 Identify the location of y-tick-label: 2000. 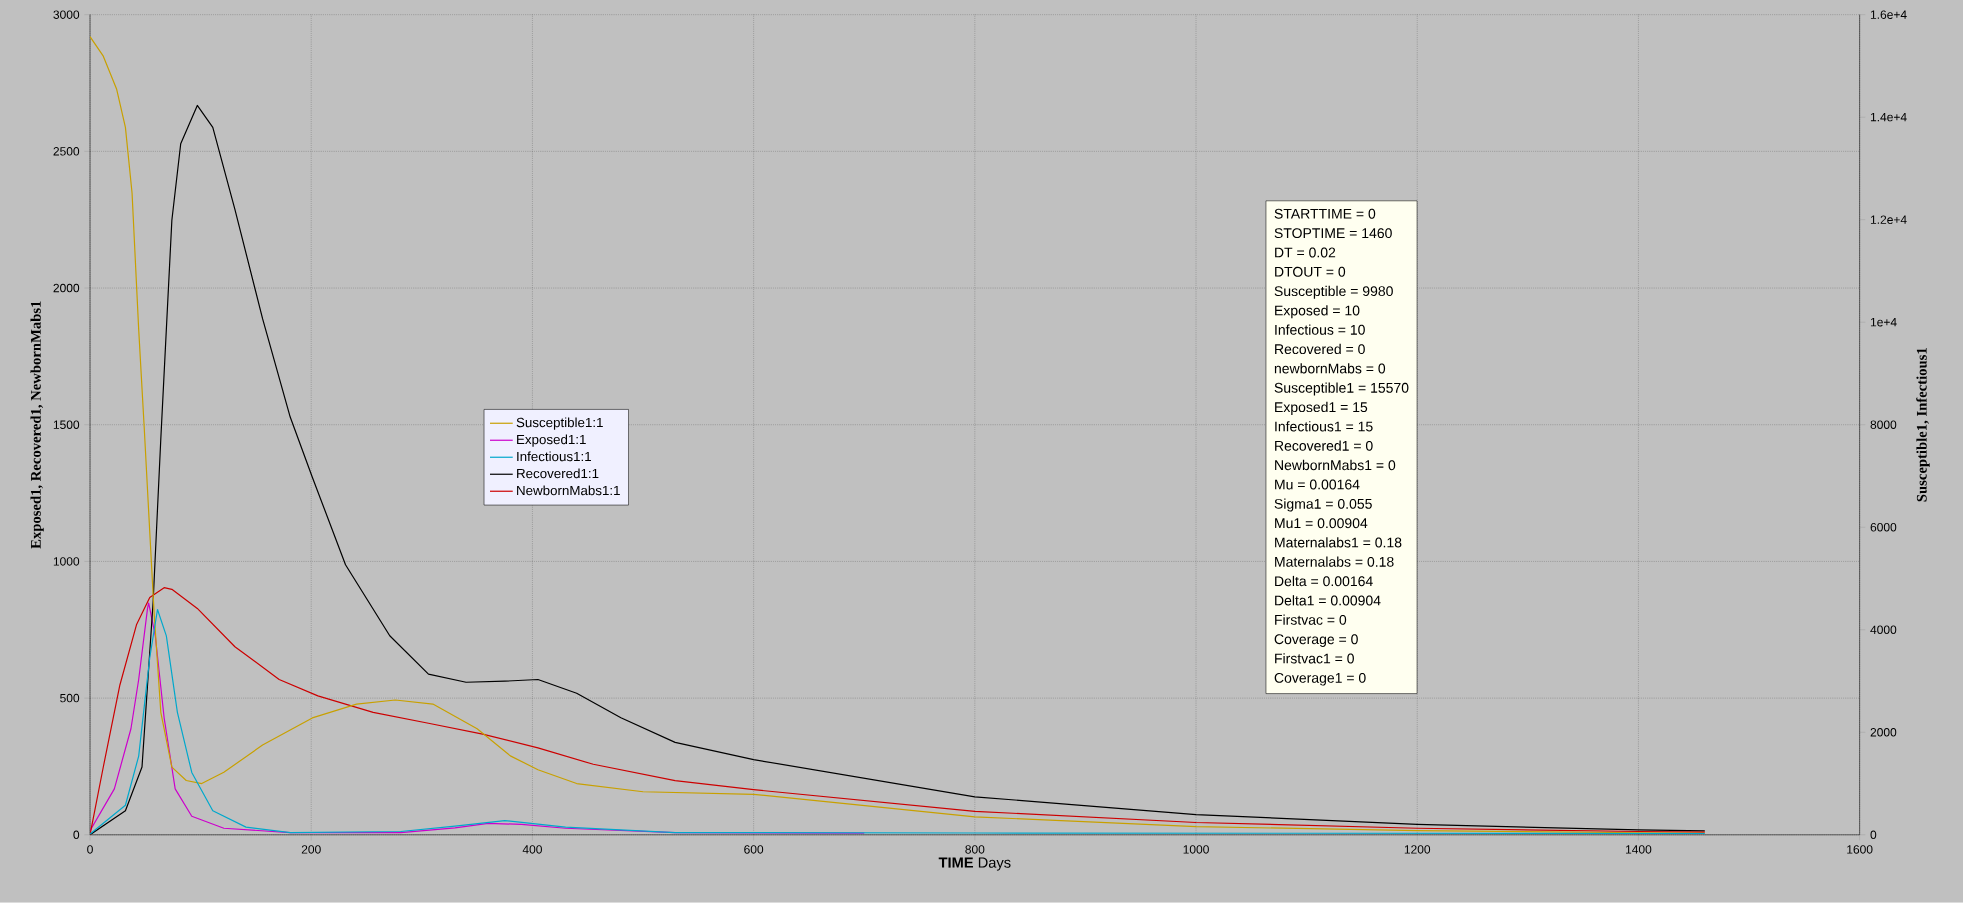
(66, 288).